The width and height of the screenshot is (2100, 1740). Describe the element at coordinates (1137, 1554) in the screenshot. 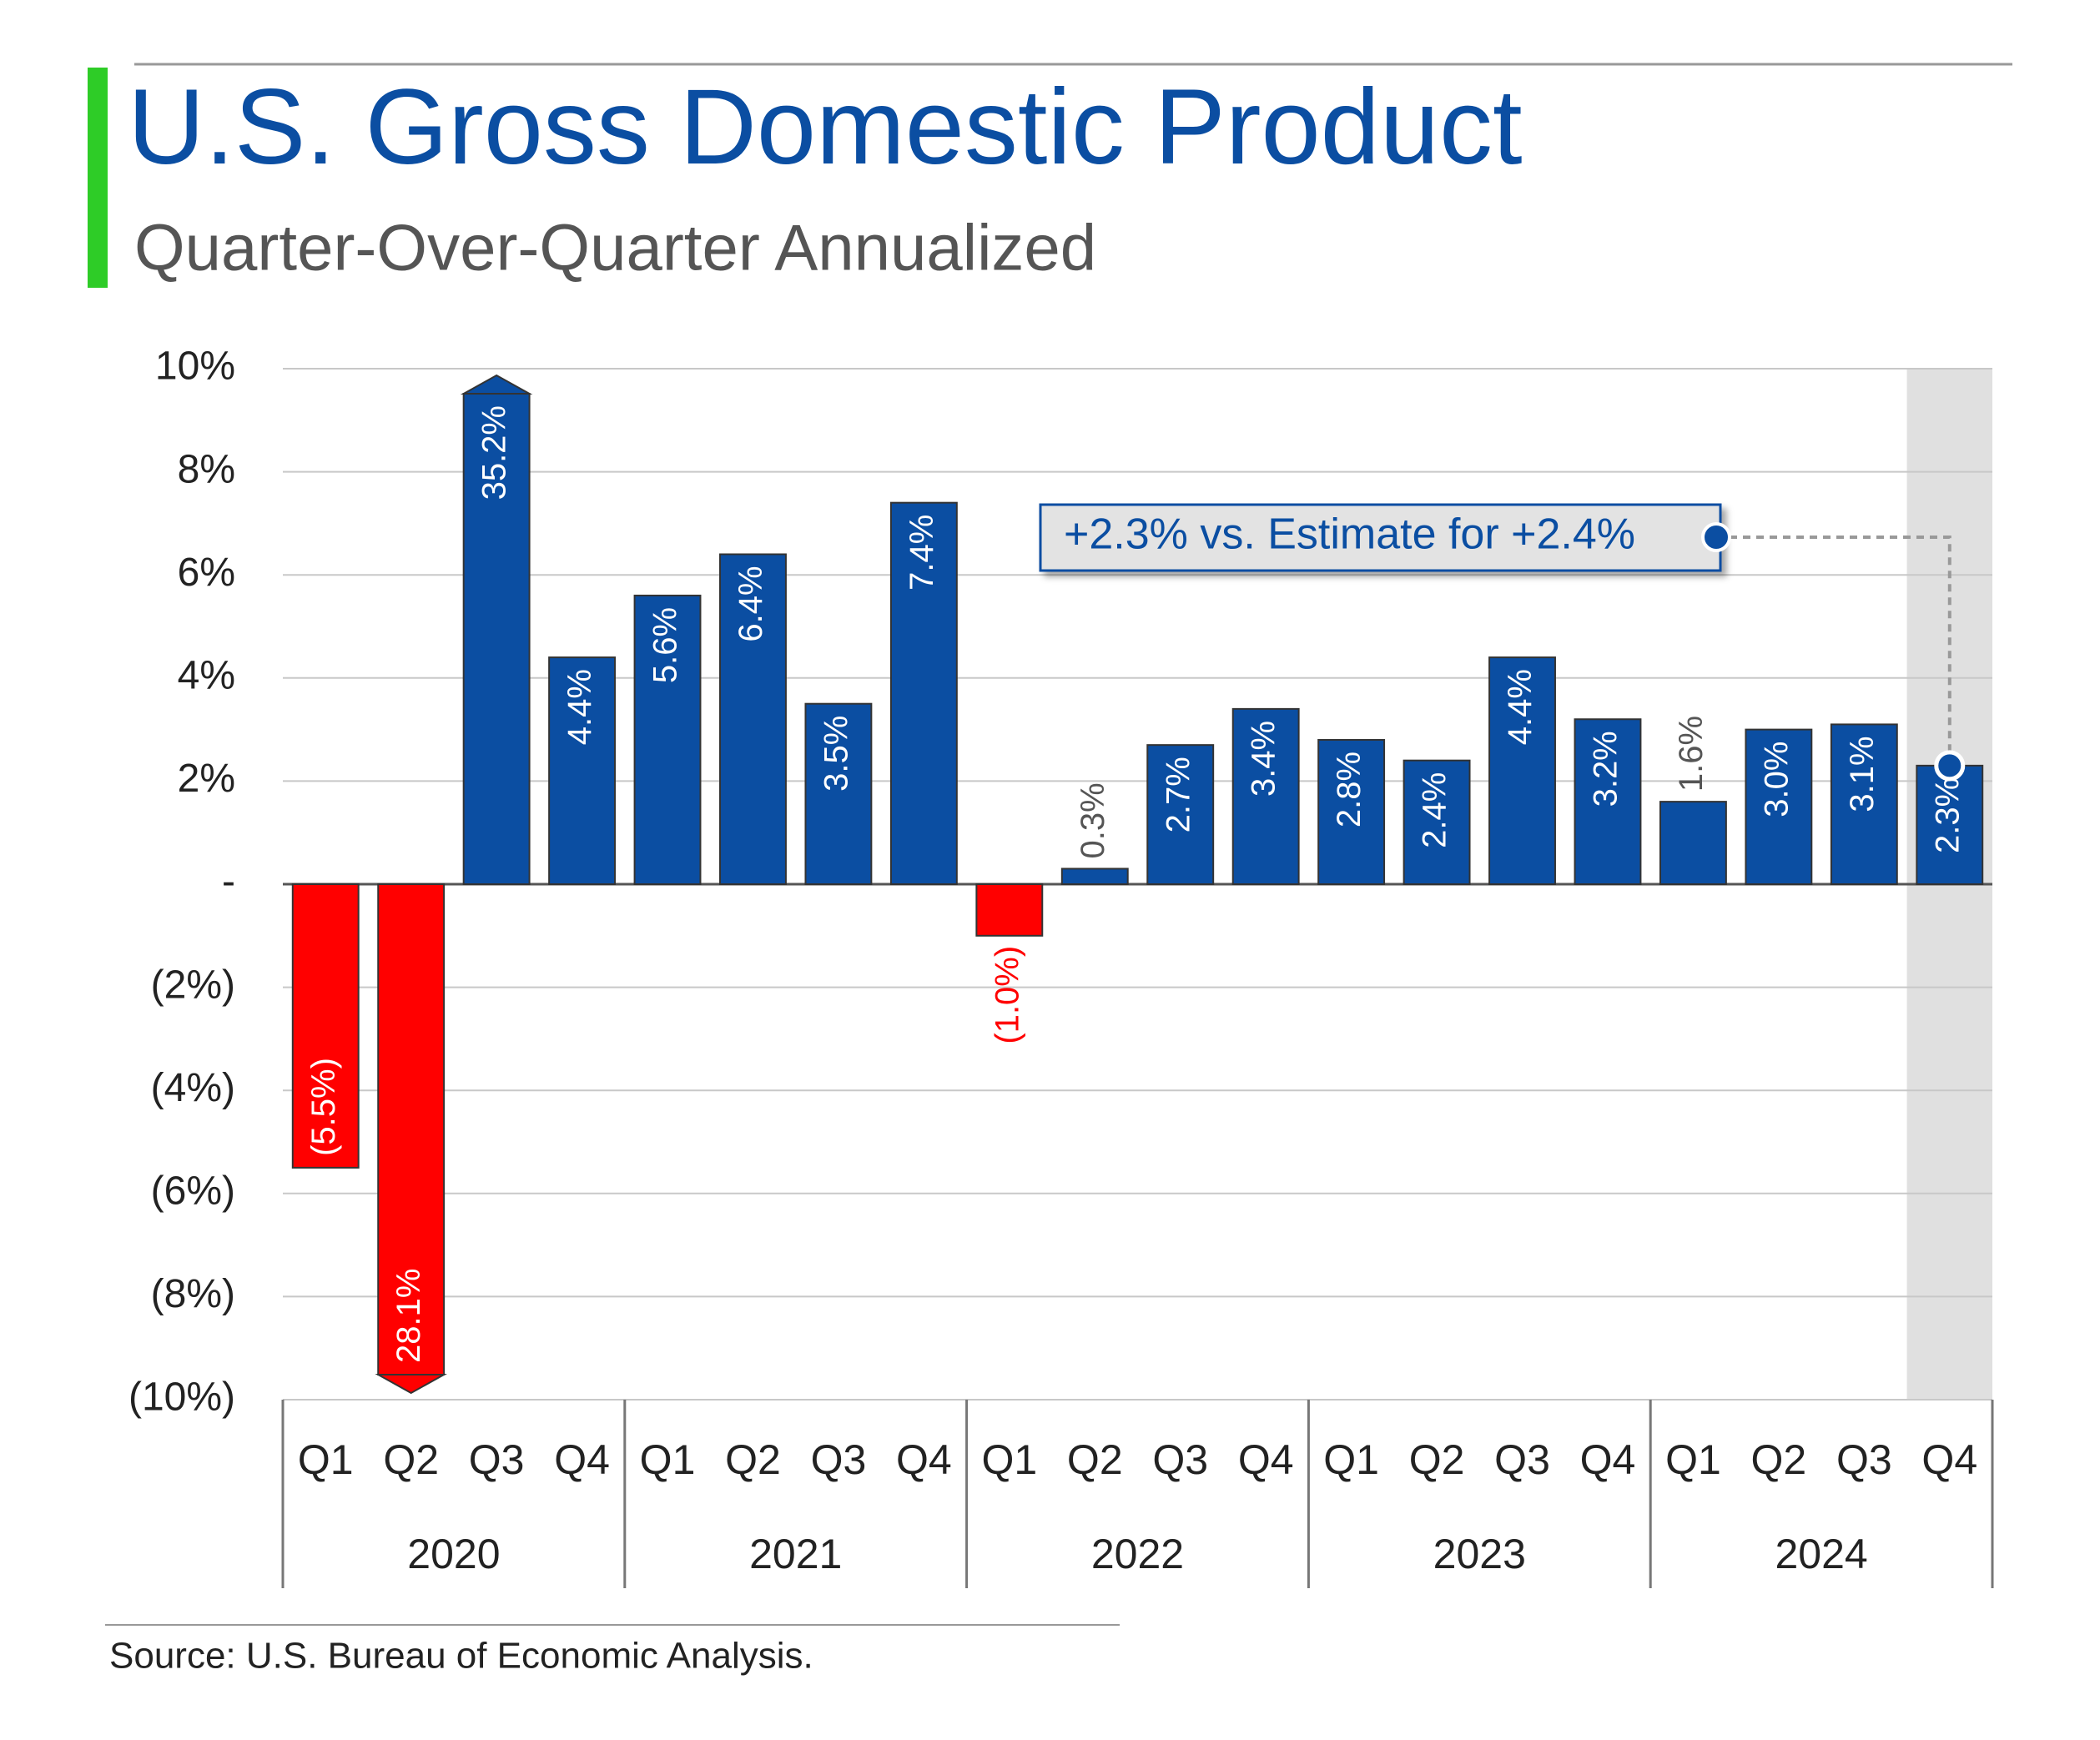

I see `group-label: 2022` at that location.